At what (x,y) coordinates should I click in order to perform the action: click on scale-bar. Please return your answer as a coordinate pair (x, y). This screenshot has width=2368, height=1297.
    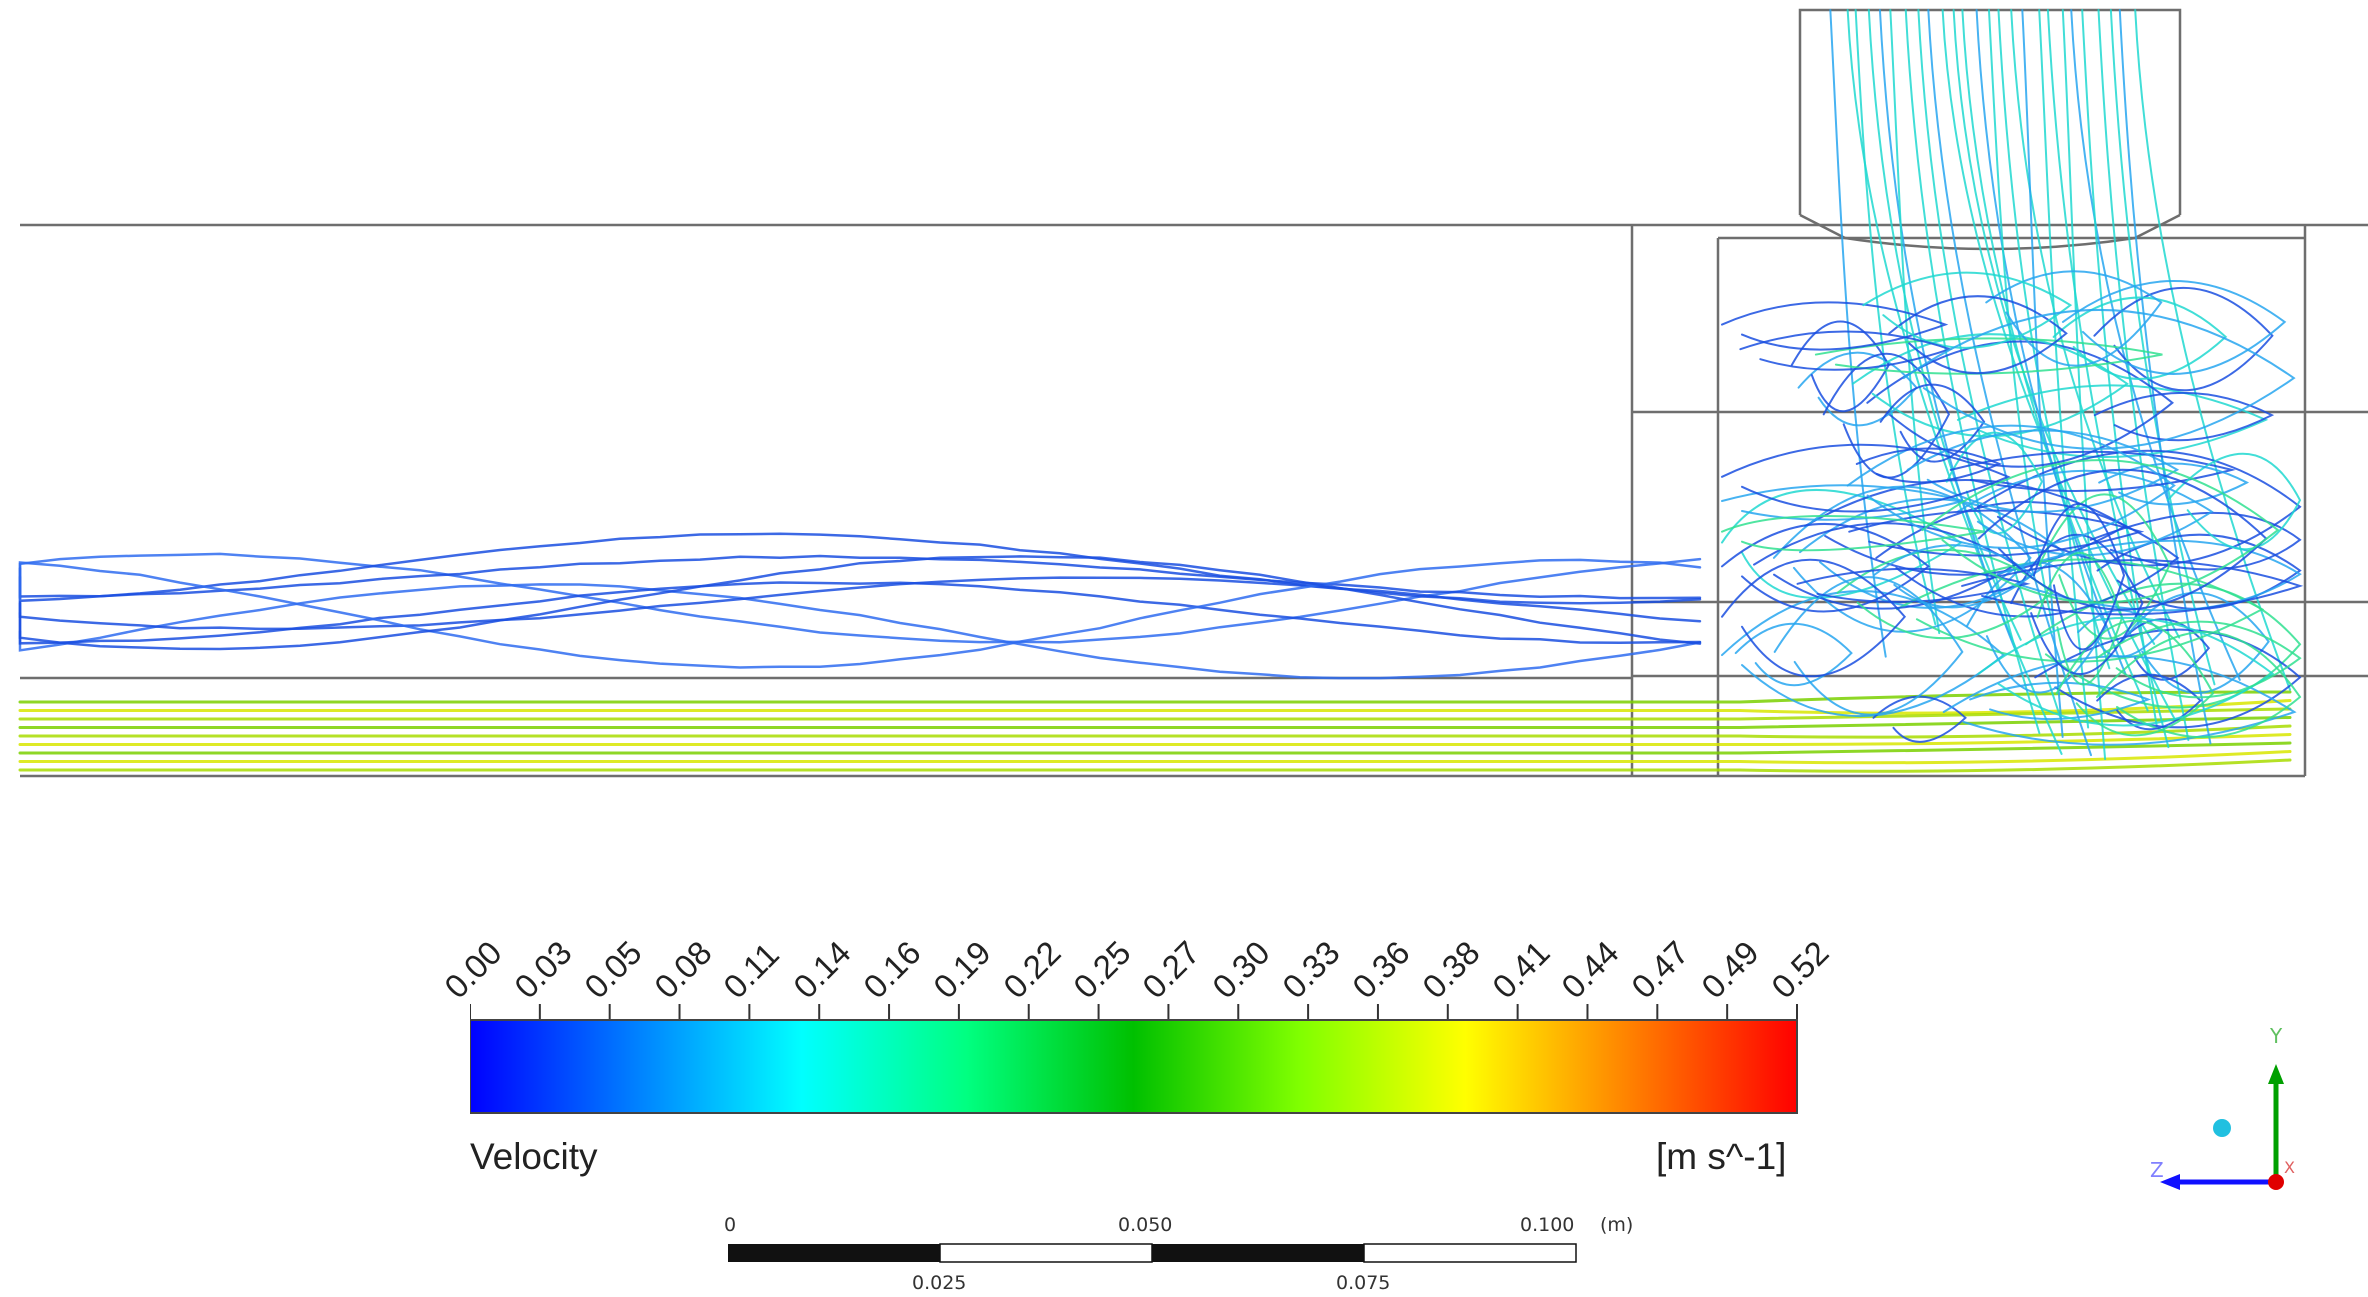
    Looking at the image, I should click on (1152, 1253).